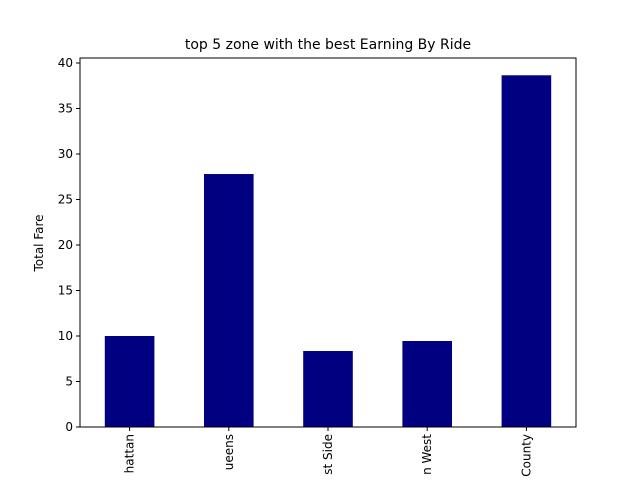  I want to click on x-tick-label: hattan, so click(130, 453).